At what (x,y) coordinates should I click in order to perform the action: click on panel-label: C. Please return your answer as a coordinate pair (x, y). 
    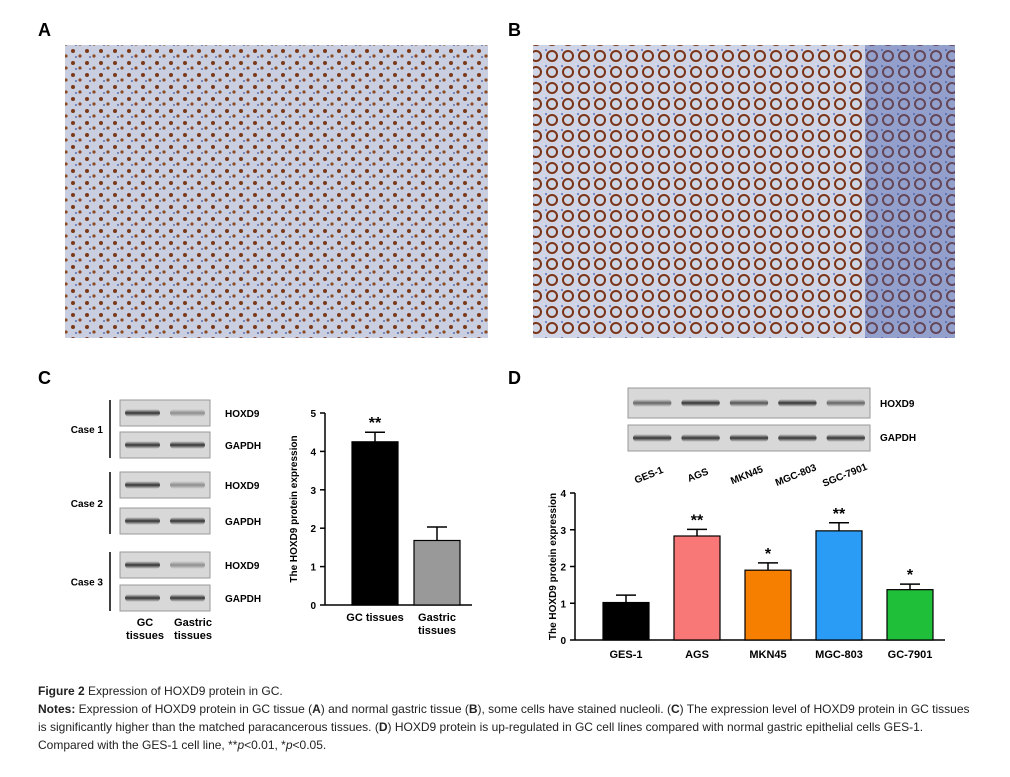
    Looking at the image, I should click on (44, 378).